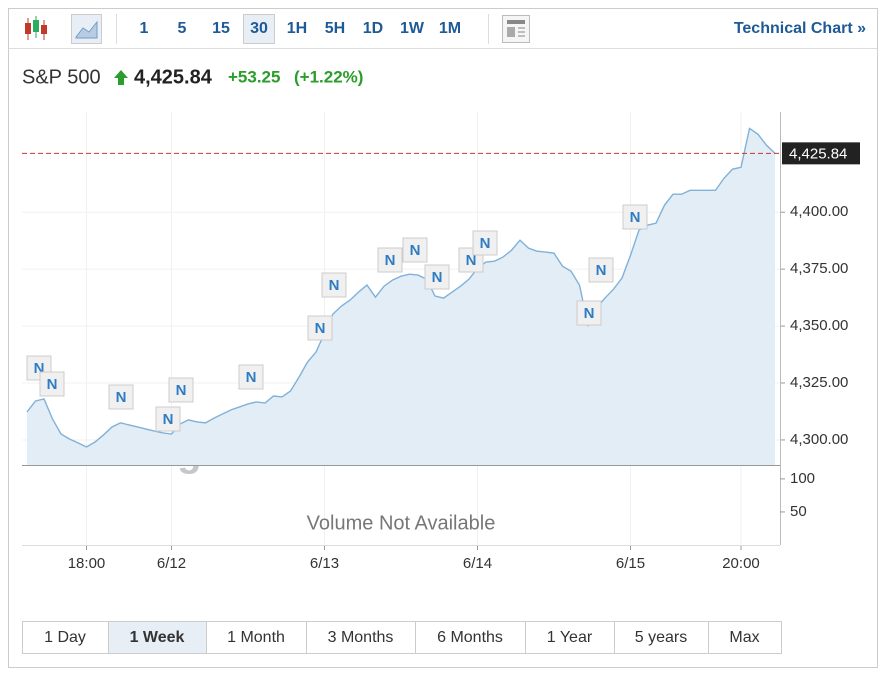 The width and height of the screenshot is (889, 673). Describe the element at coordinates (819, 268) in the screenshot. I see `y-tick-label: 4,375.00` at that location.